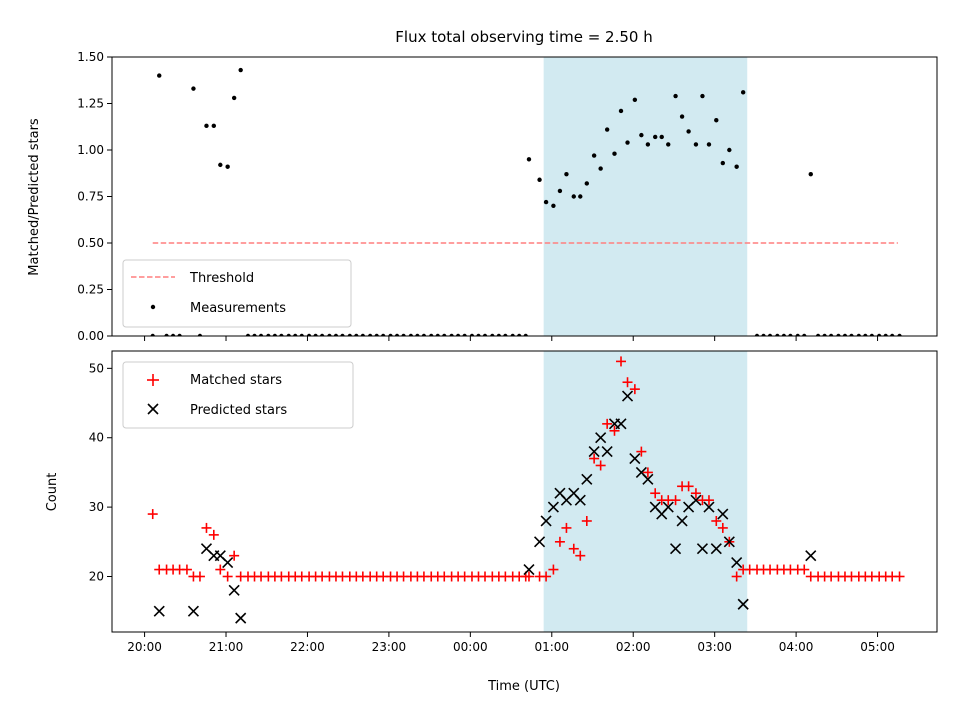 Image resolution: width=960 pixels, height=724 pixels. What do you see at coordinates (470, 647) in the screenshot?
I see `x-tick-label: 00:00` at bounding box center [470, 647].